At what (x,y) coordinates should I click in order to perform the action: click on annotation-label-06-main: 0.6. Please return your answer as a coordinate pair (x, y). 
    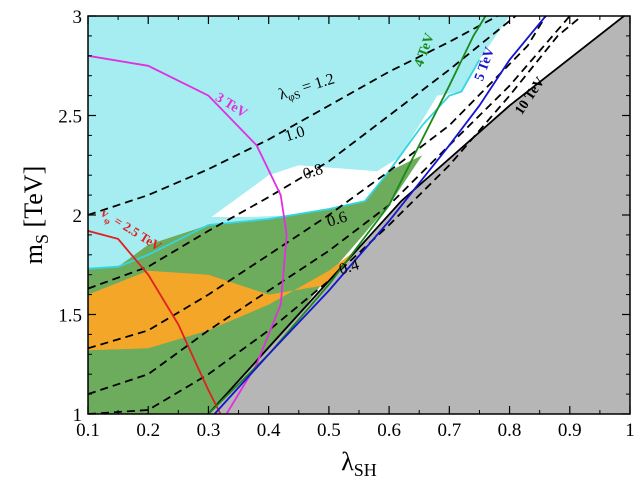
    Looking at the image, I should click on (337, 220).